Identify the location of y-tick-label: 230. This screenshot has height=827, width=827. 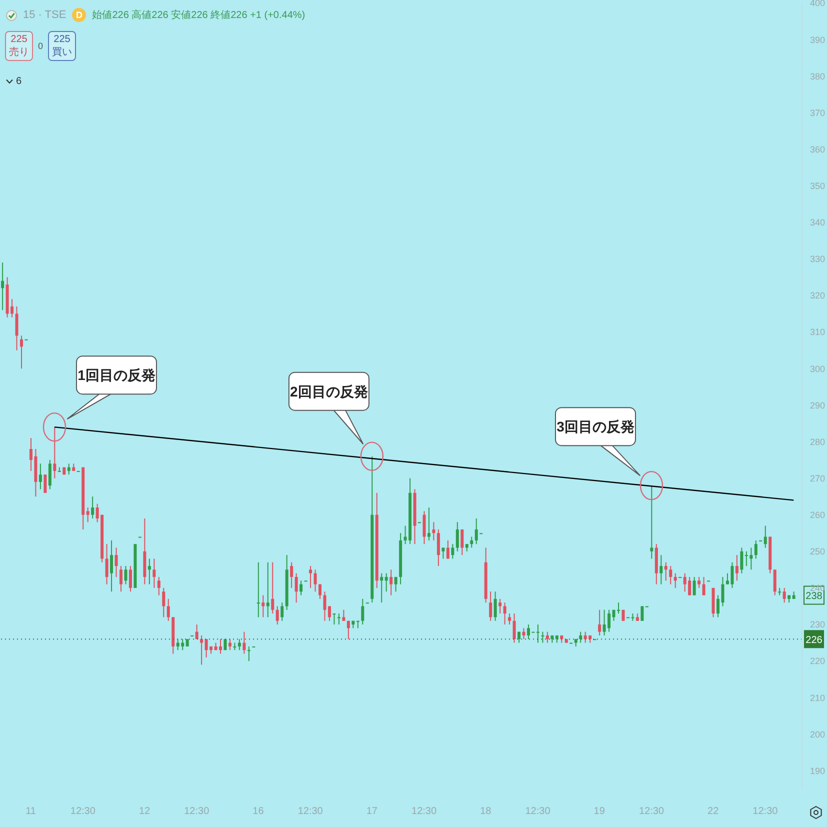
(818, 625).